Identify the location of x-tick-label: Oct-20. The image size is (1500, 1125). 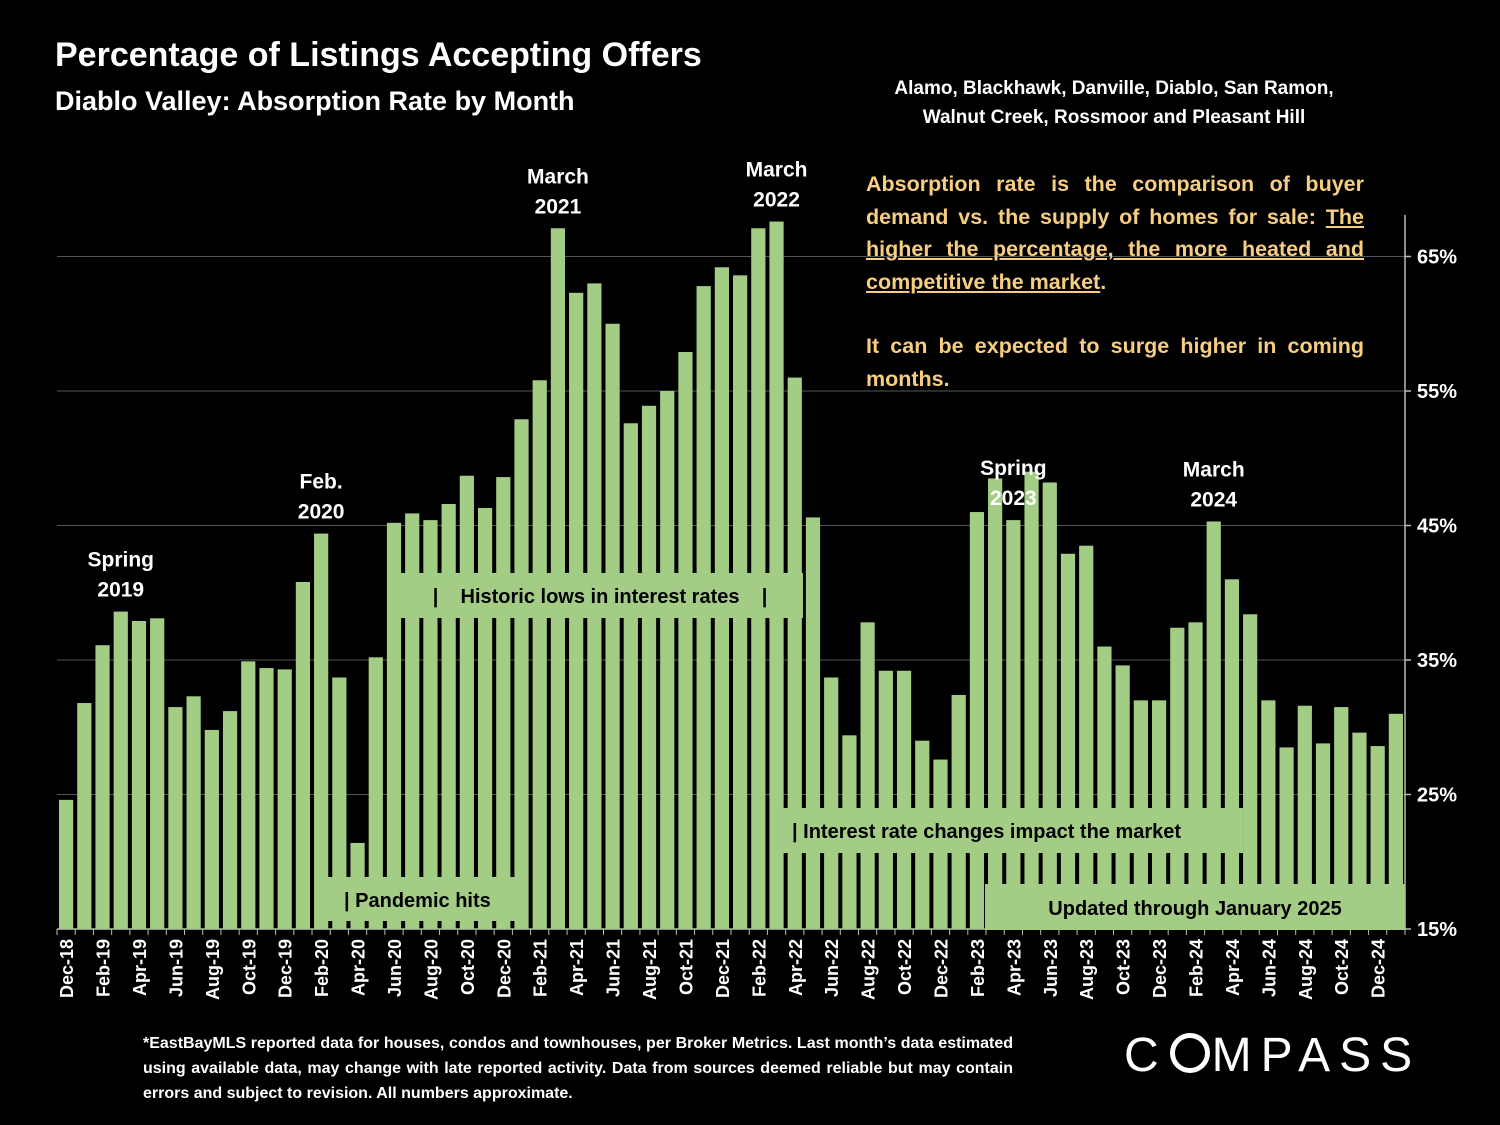
(468, 967).